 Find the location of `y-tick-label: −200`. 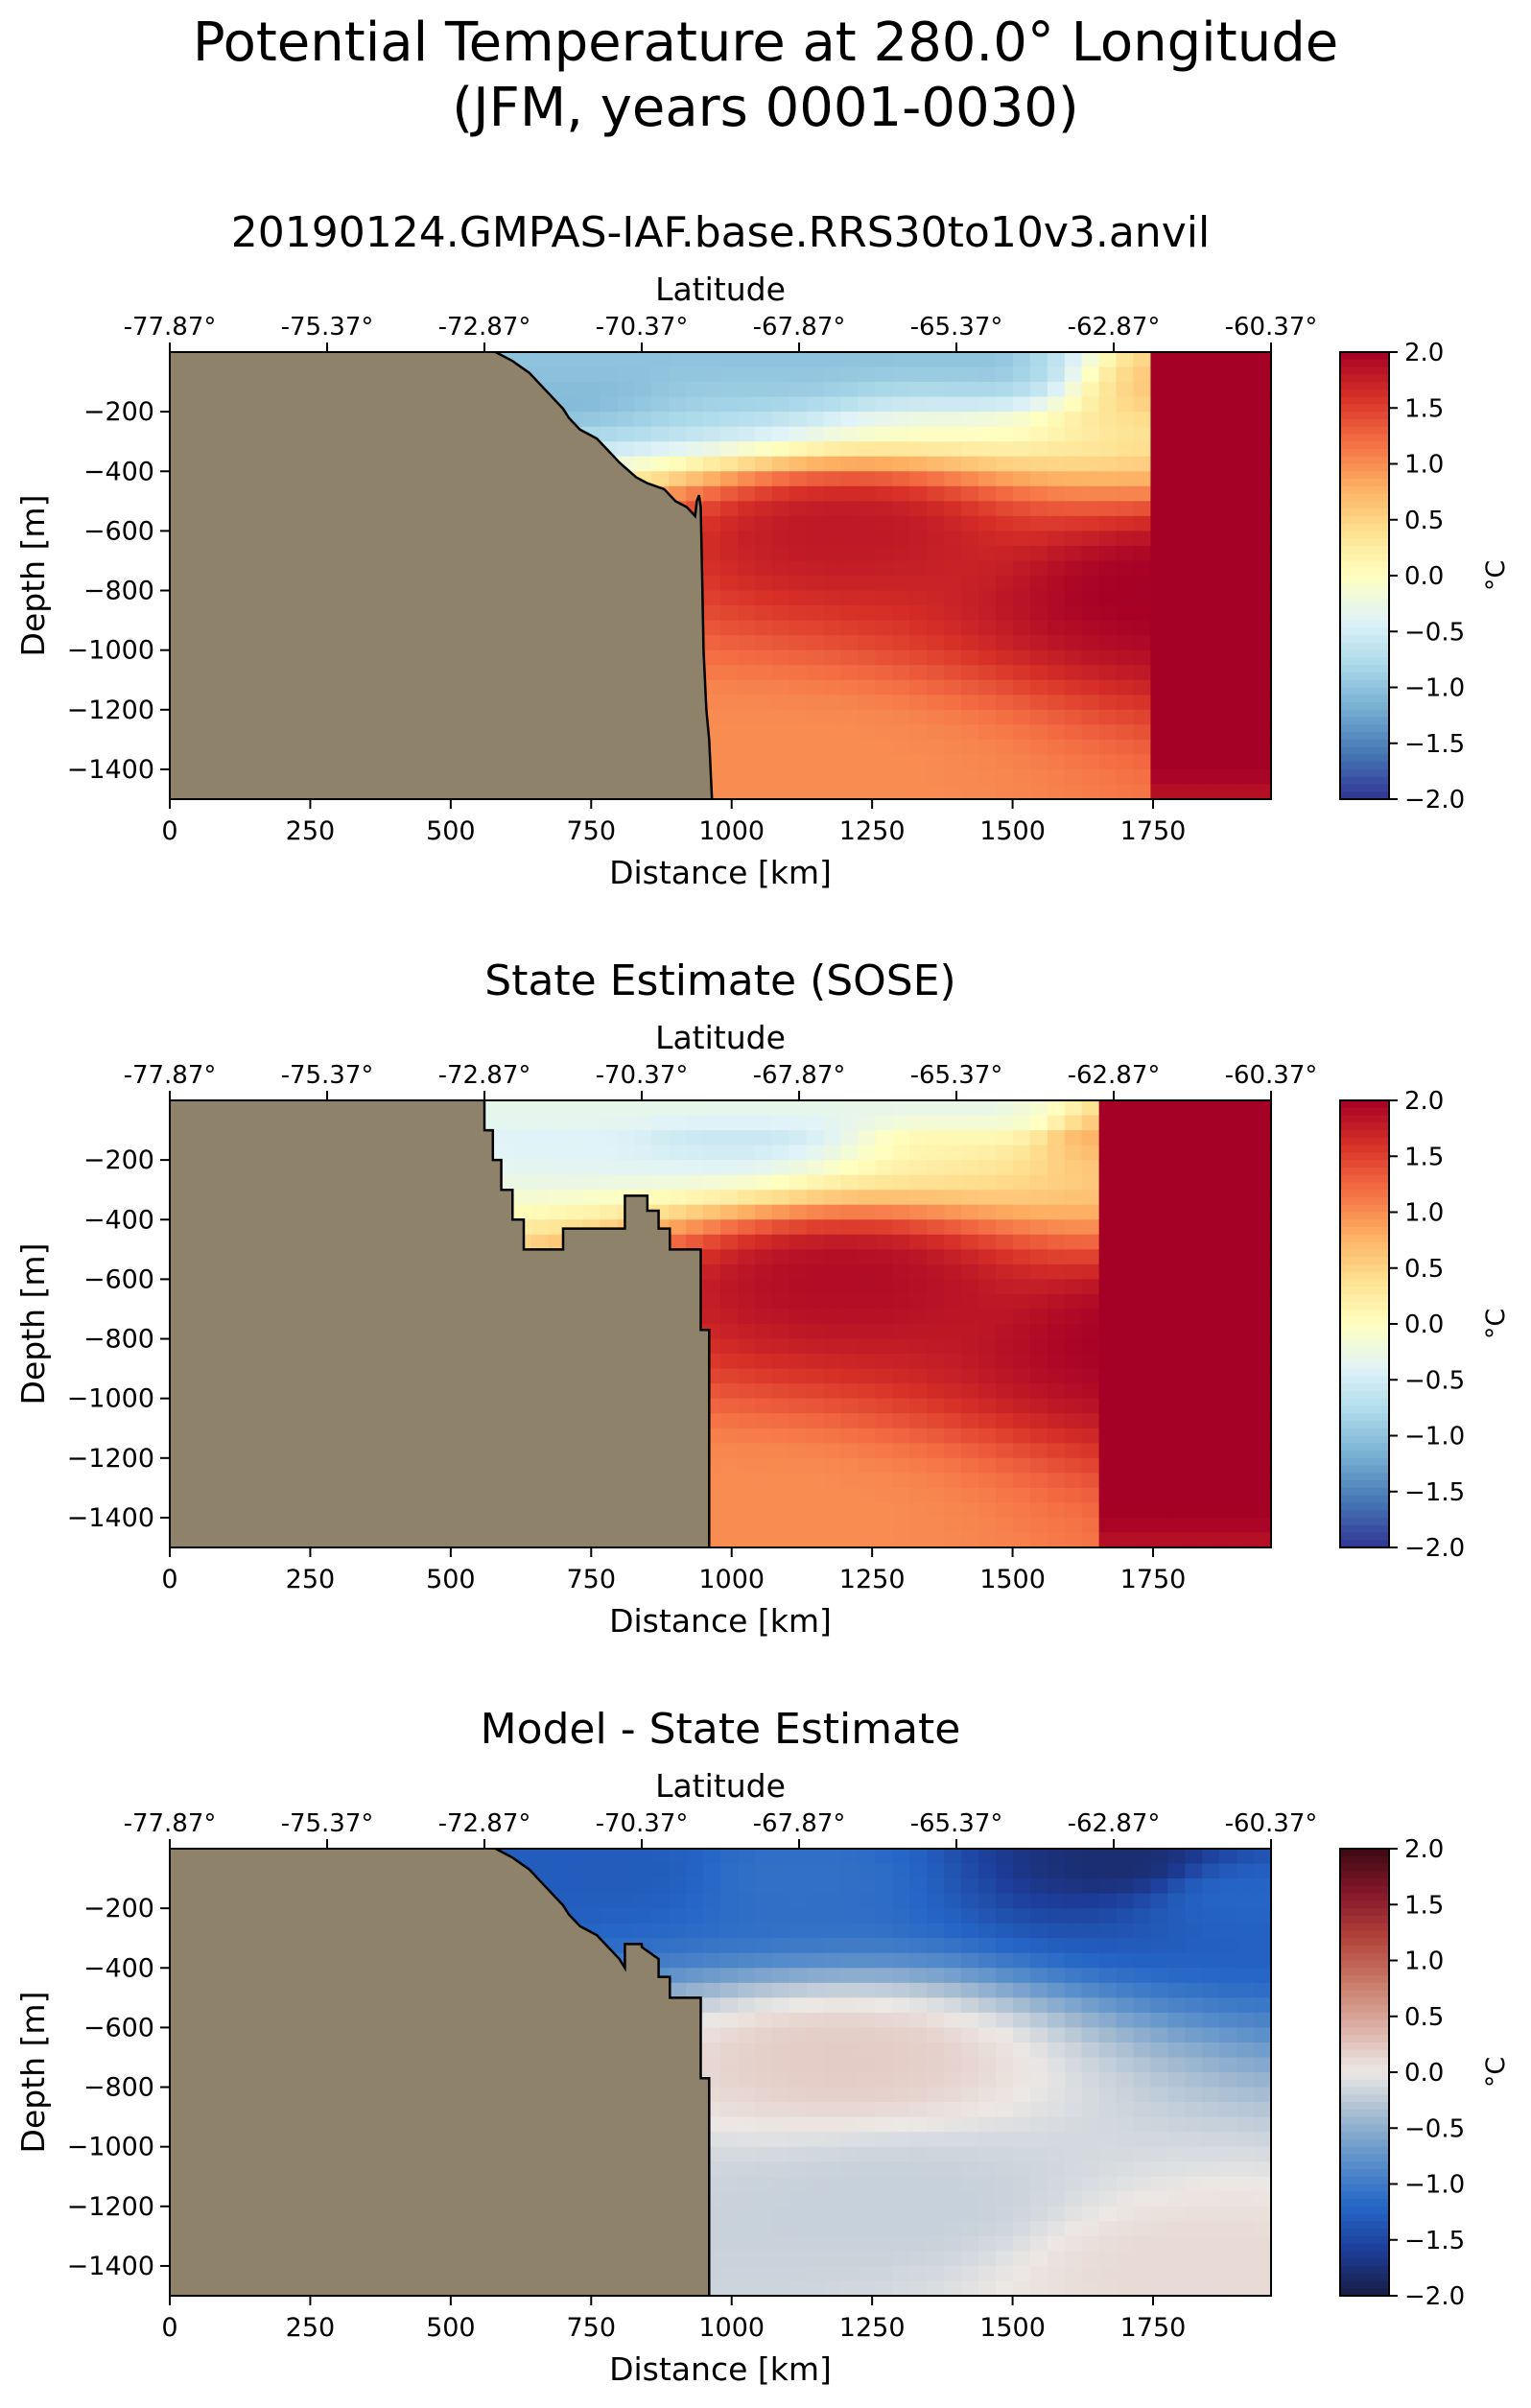

y-tick-label: −200 is located at coordinates (118, 1160).